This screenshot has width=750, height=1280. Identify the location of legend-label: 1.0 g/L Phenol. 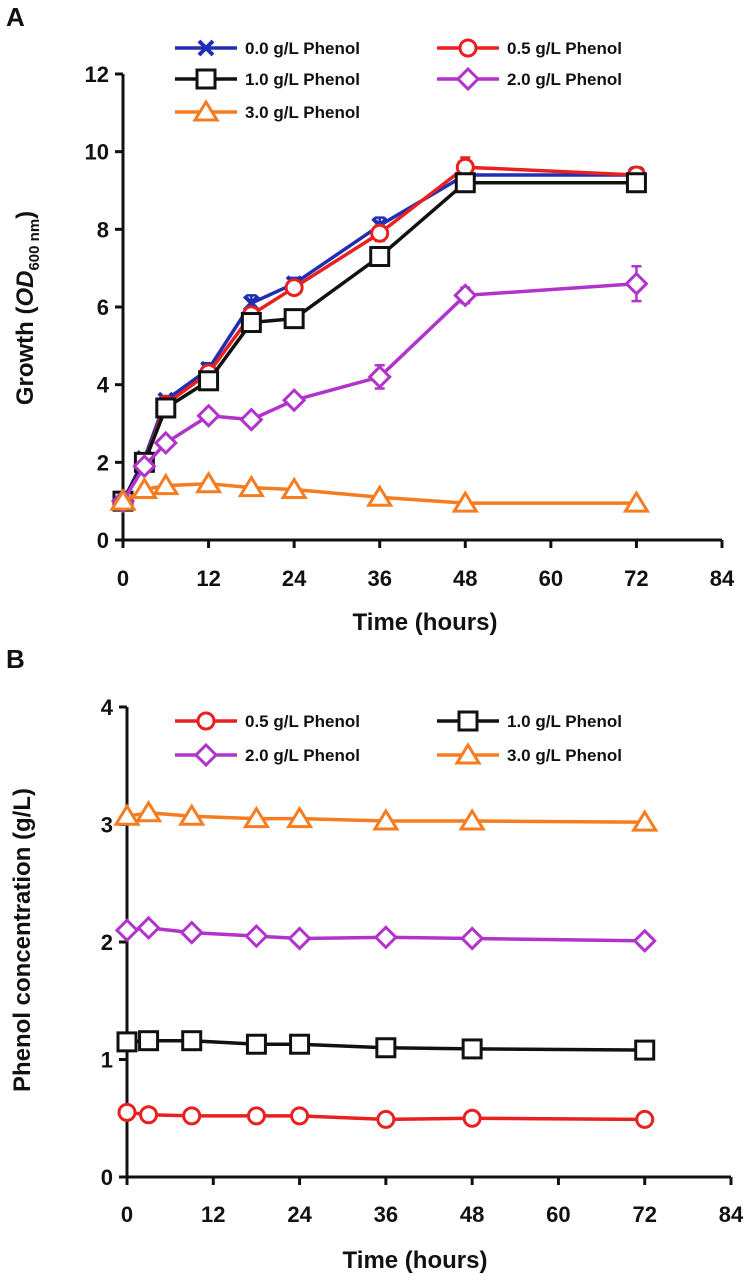
(564, 721).